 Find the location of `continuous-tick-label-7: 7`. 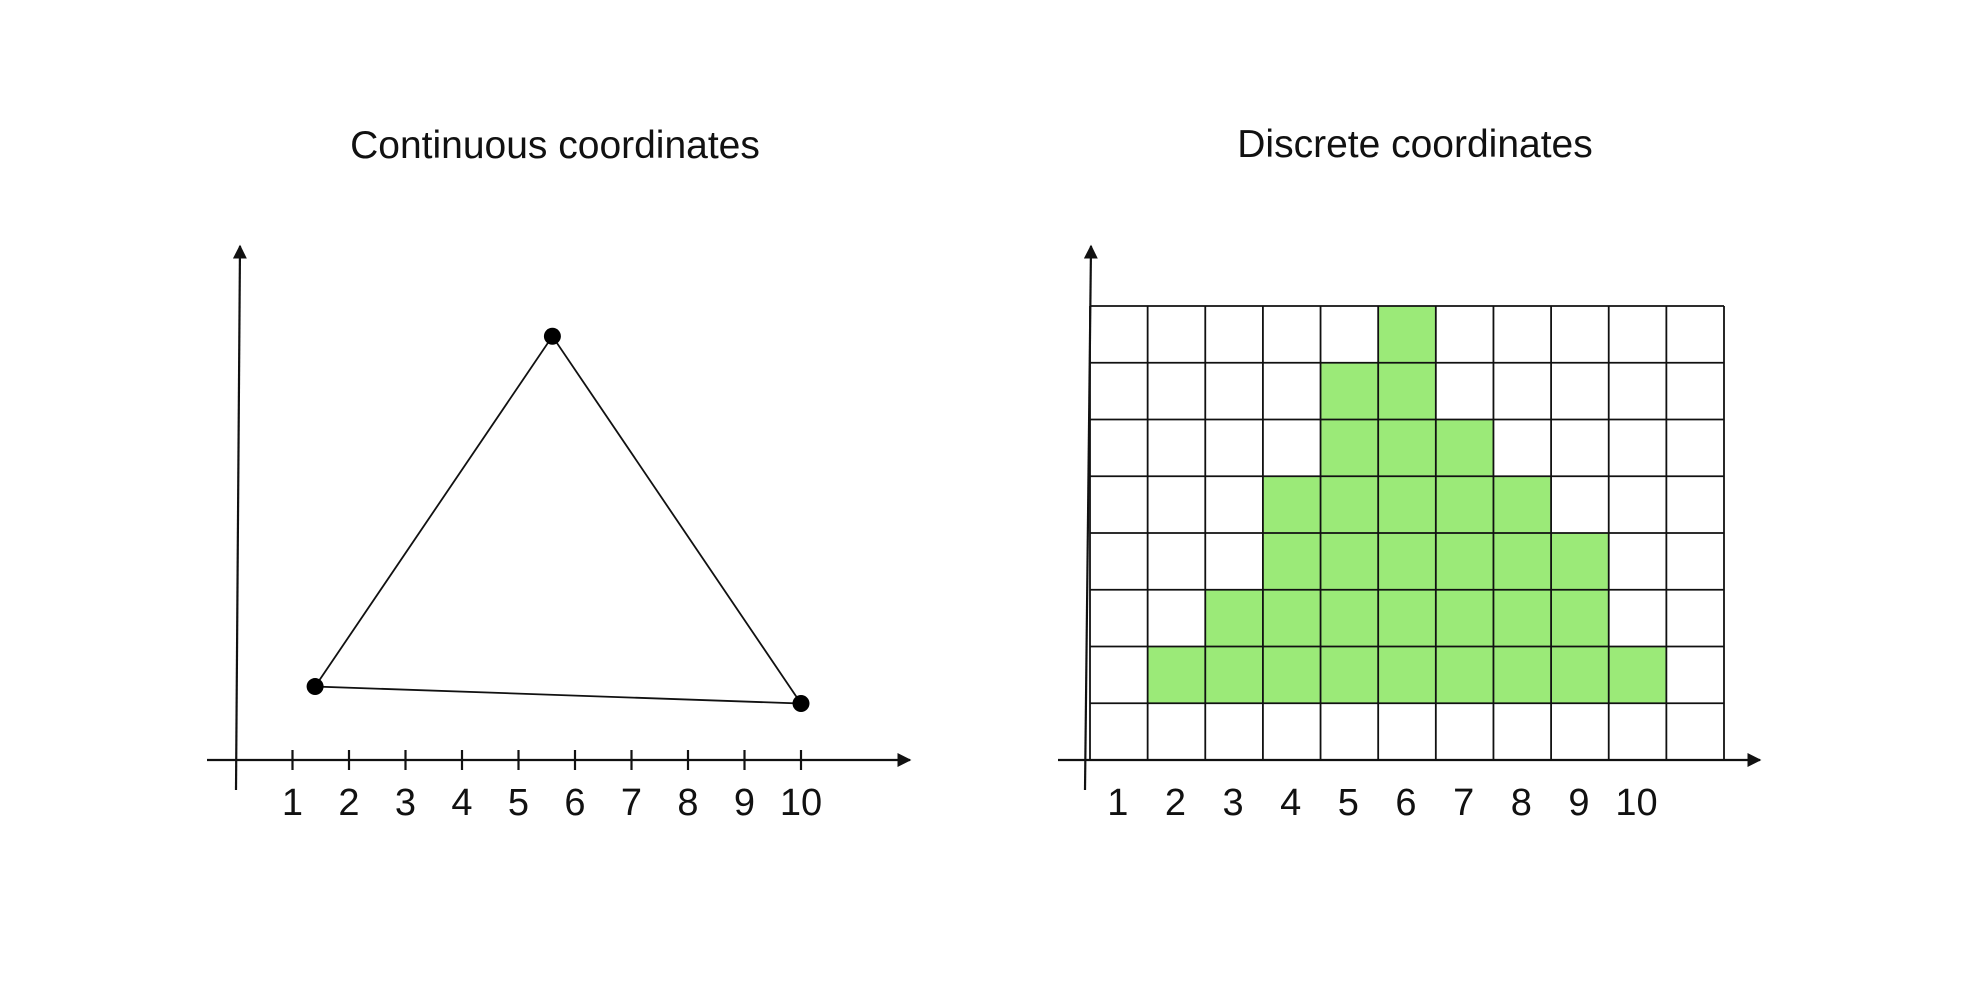

continuous-tick-label-7: 7 is located at coordinates (631, 803).